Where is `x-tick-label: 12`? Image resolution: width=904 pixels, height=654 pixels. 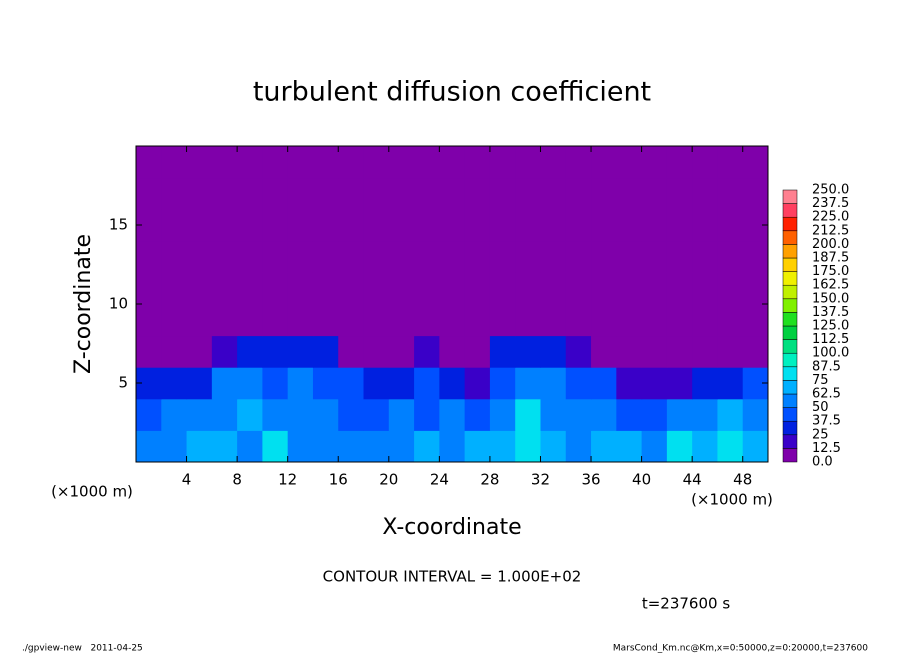
x-tick-label: 12 is located at coordinates (287, 480).